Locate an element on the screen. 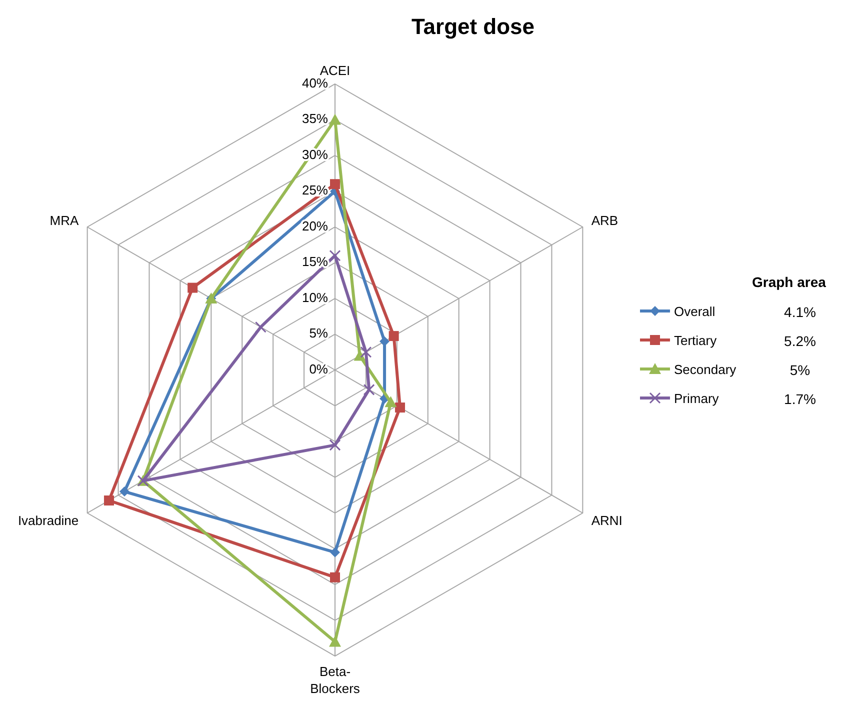  y-tick-label: 15% is located at coordinates (315, 262).